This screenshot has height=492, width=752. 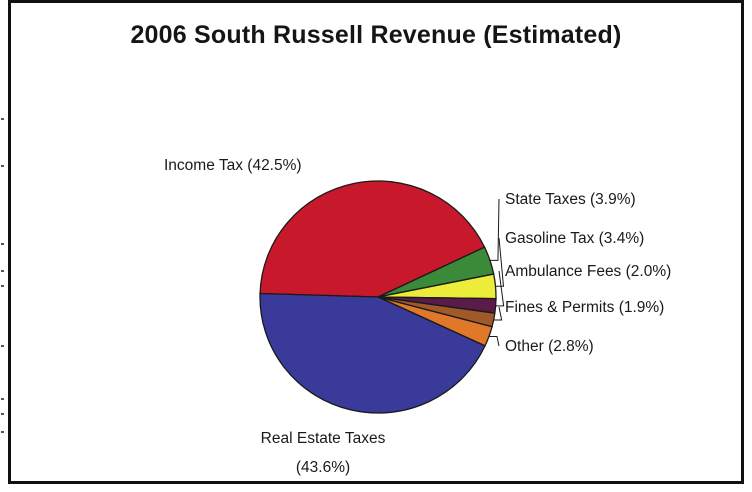 What do you see at coordinates (494, 341) in the screenshot?
I see `leader-line-other` at bounding box center [494, 341].